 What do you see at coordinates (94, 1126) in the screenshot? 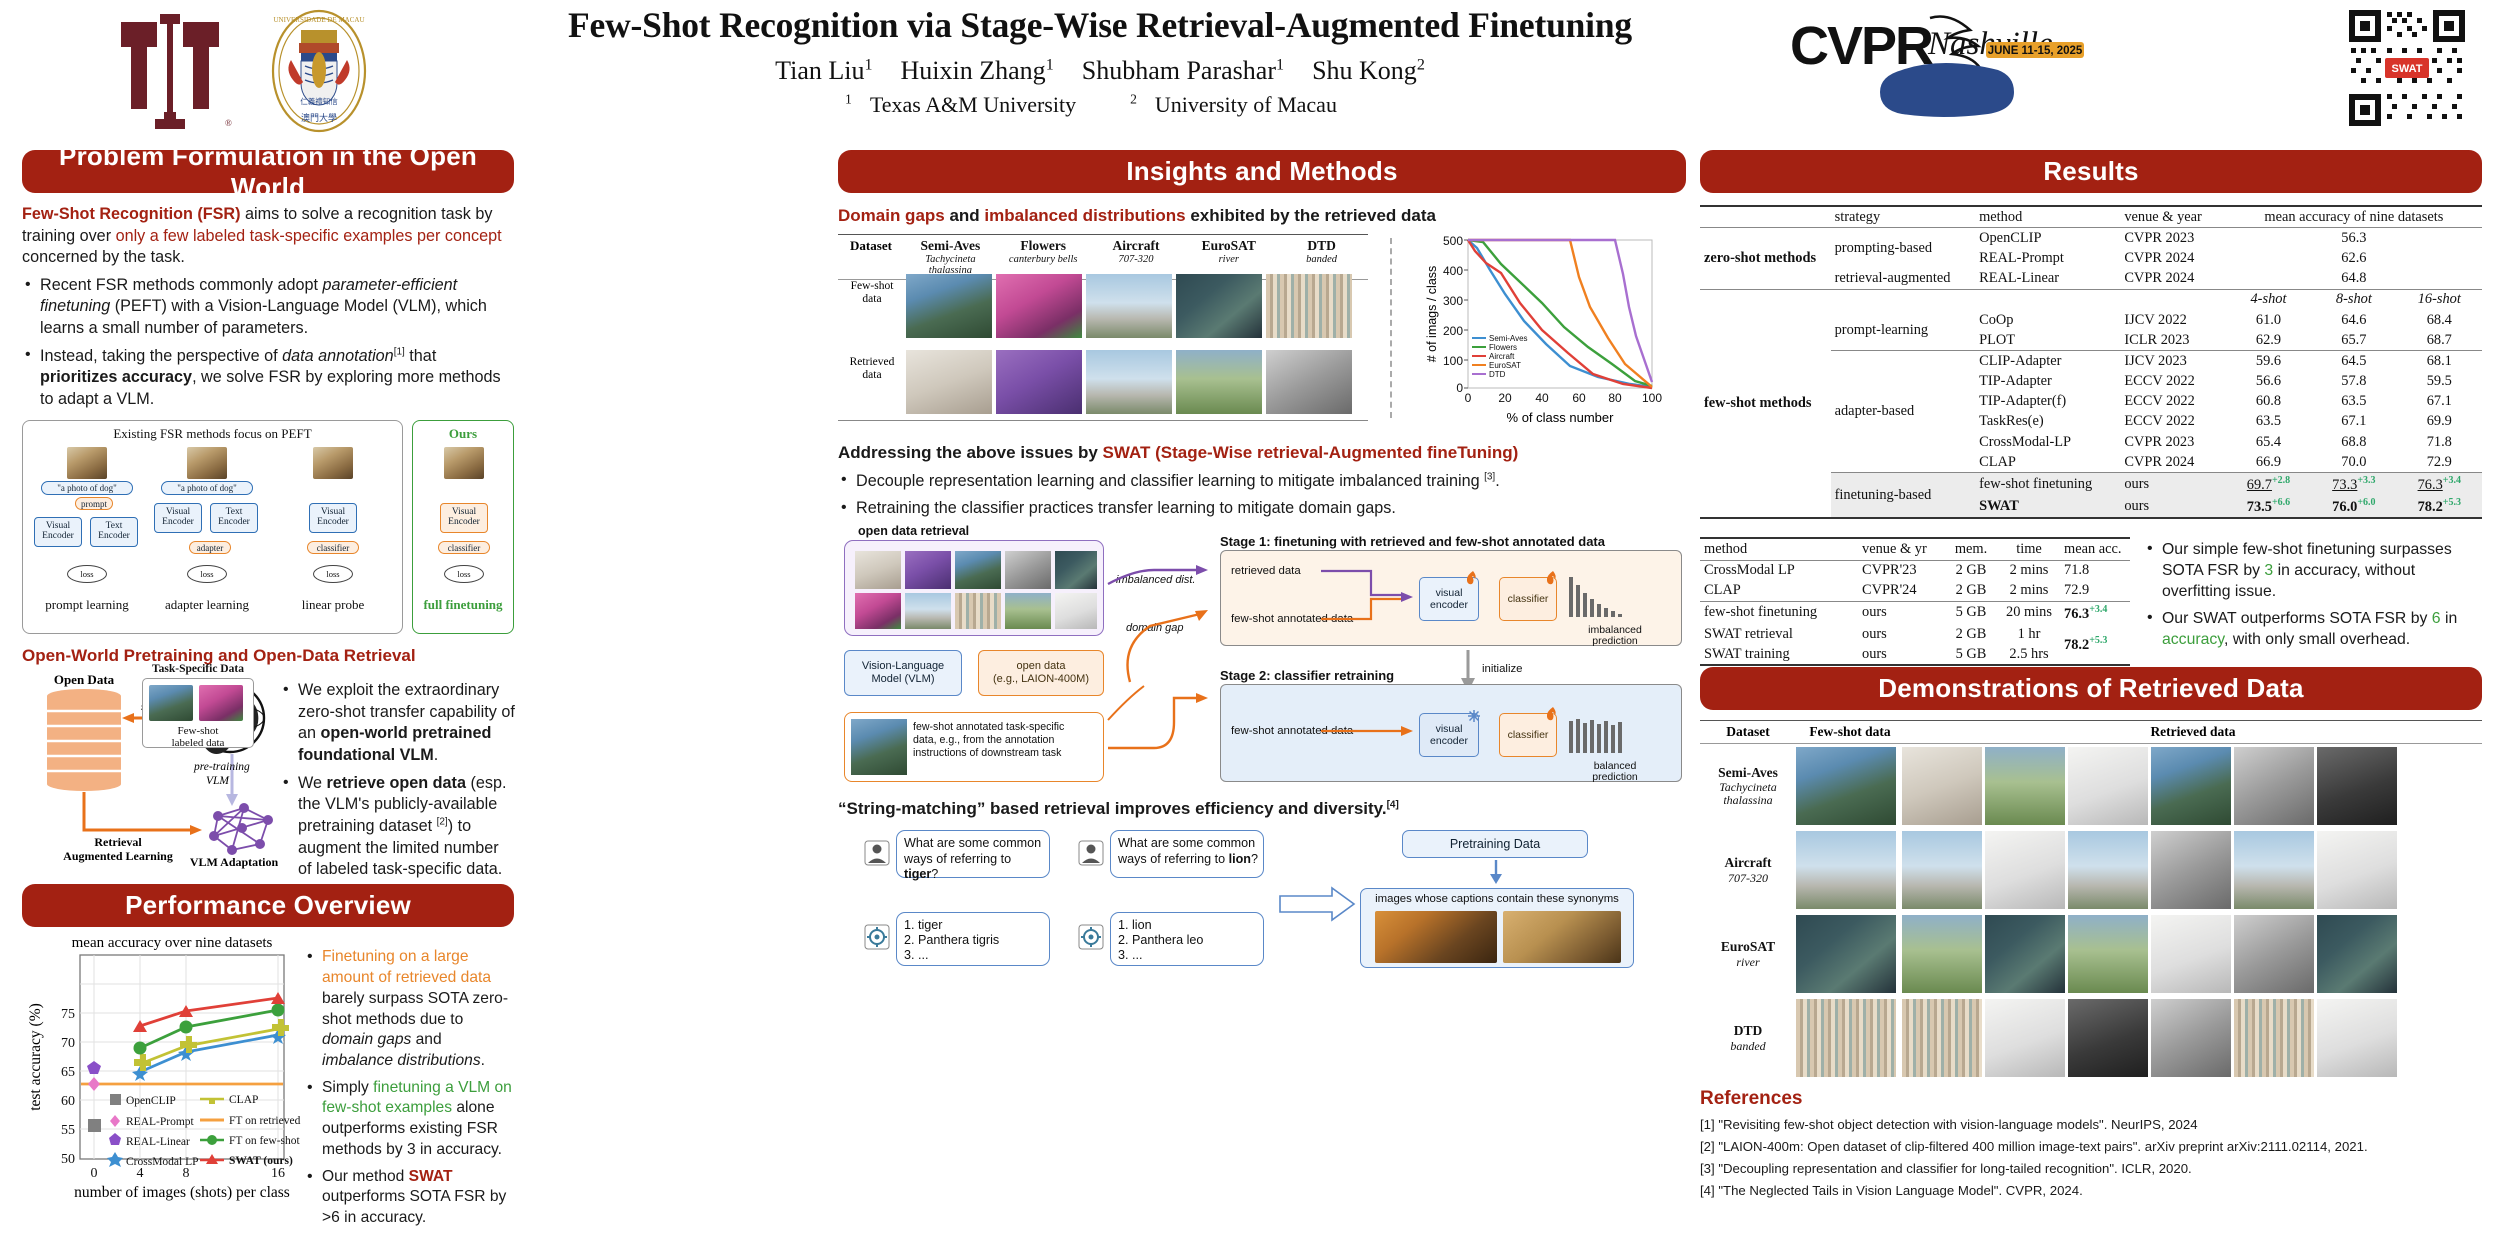
I see `marker-openclip` at bounding box center [94, 1126].